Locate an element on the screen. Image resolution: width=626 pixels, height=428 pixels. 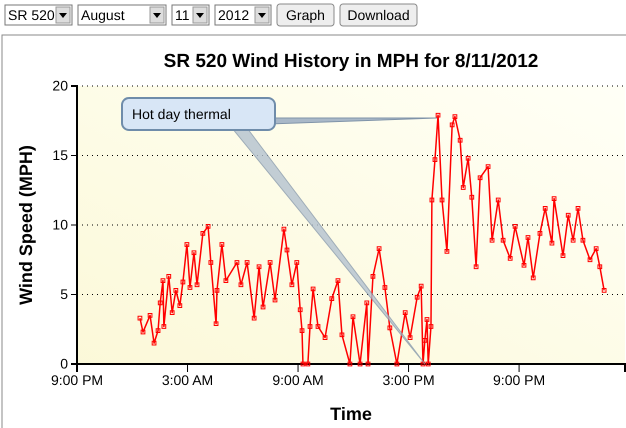
y-tick-label: 0 is located at coordinates (64, 363).